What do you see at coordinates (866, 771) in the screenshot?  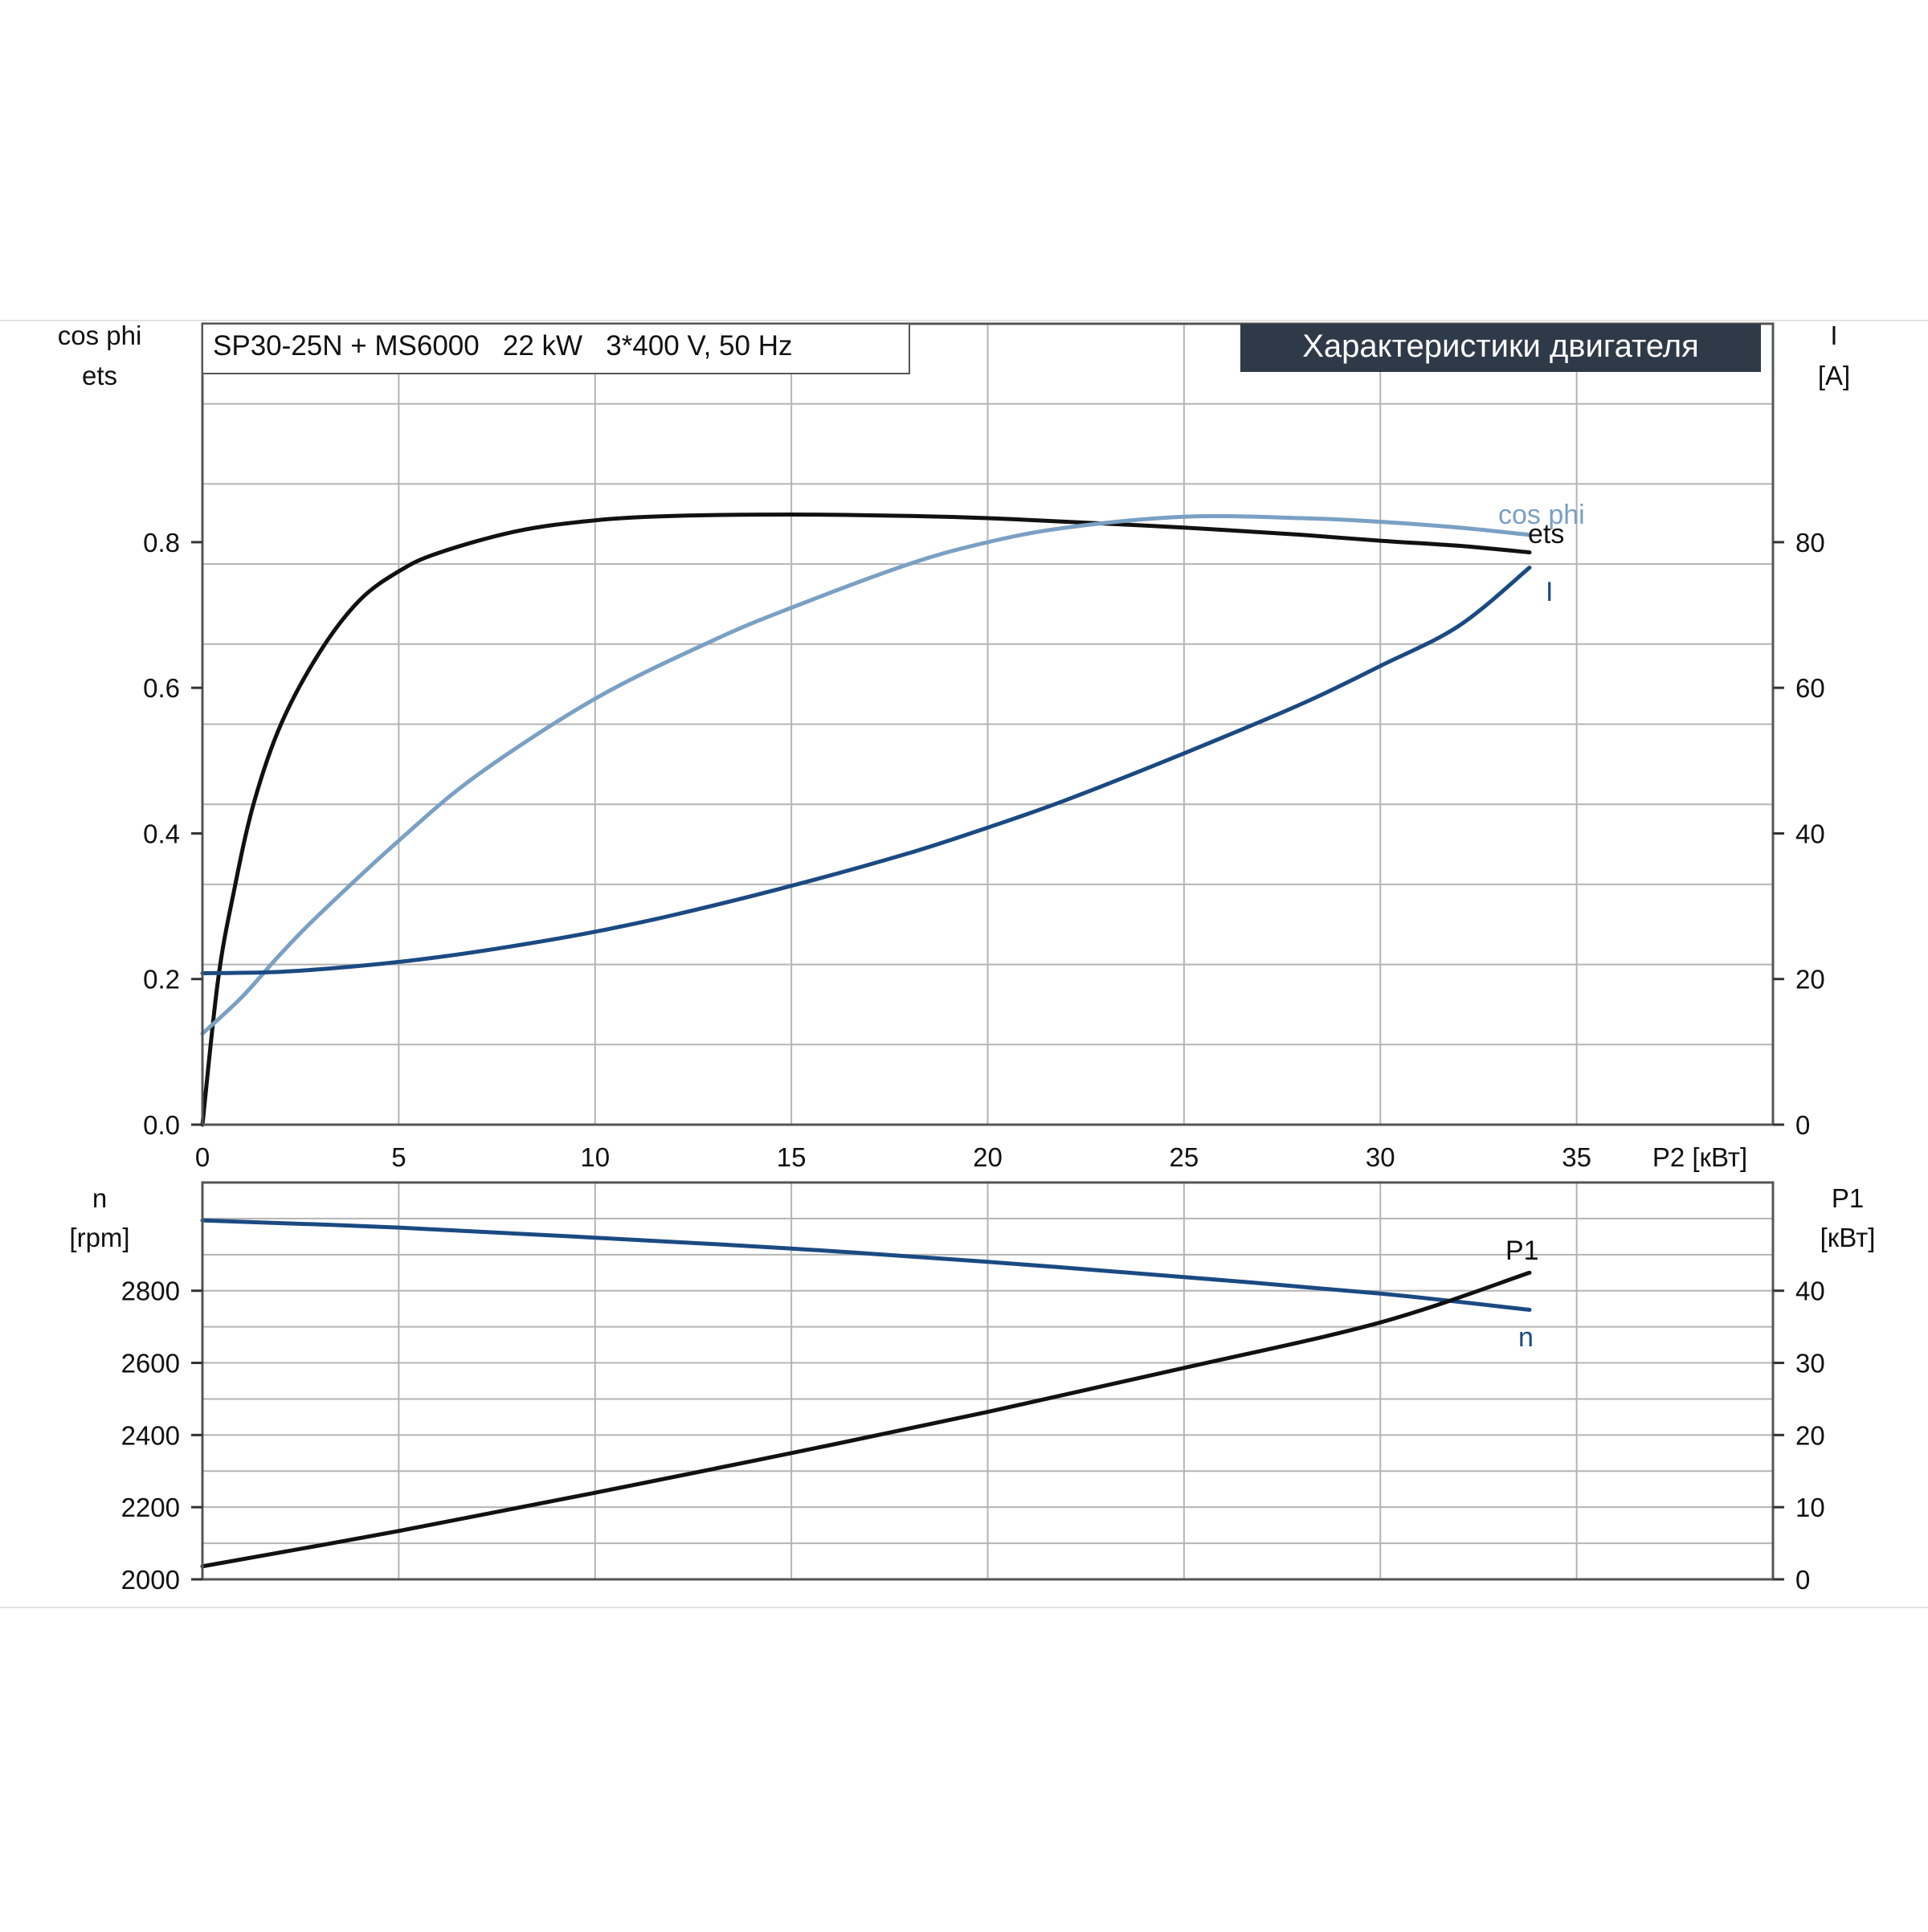 I see `series-line-I` at bounding box center [866, 771].